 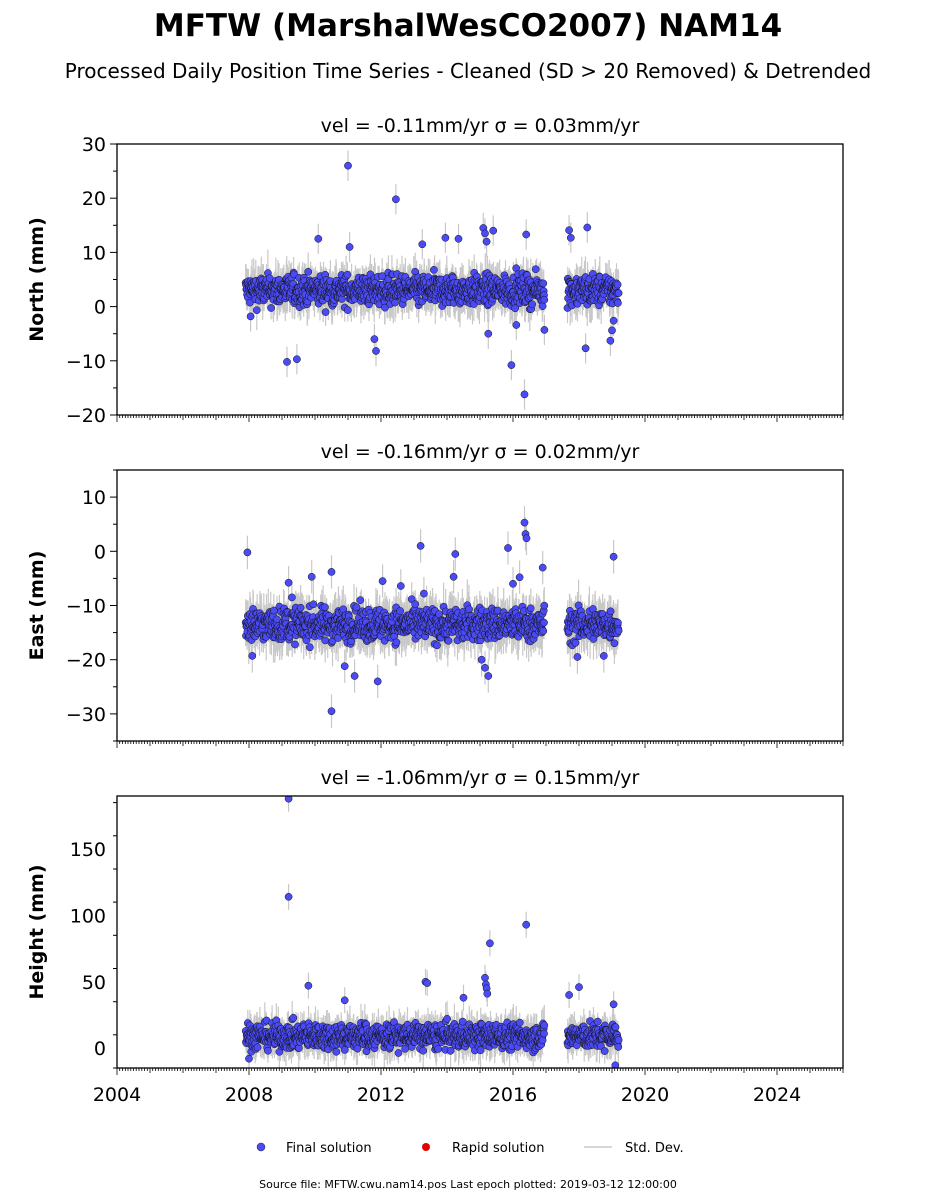 I want to click on y-tick-label: 0, so click(x=100, y=308).